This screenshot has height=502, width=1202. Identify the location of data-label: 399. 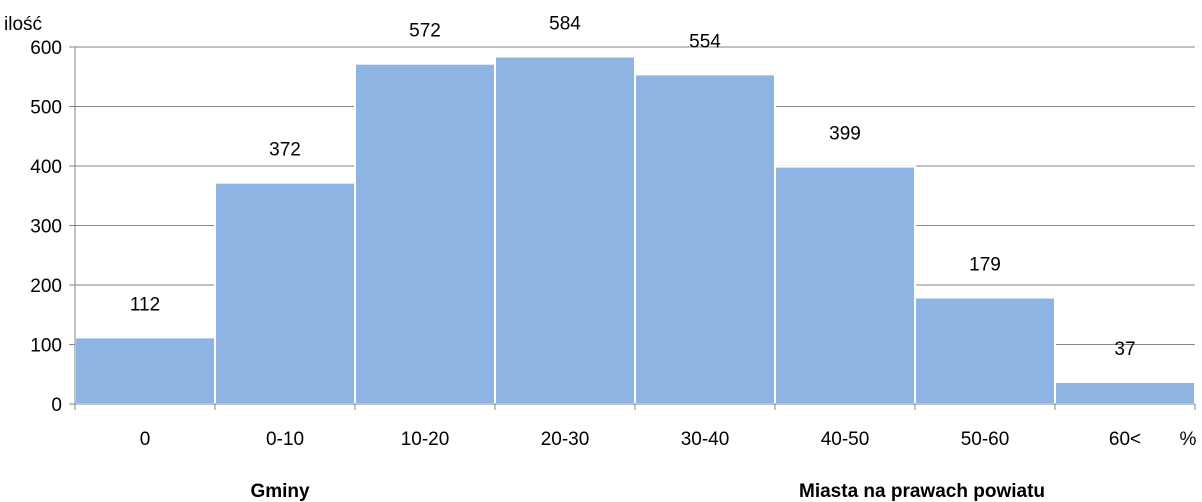
(845, 134).